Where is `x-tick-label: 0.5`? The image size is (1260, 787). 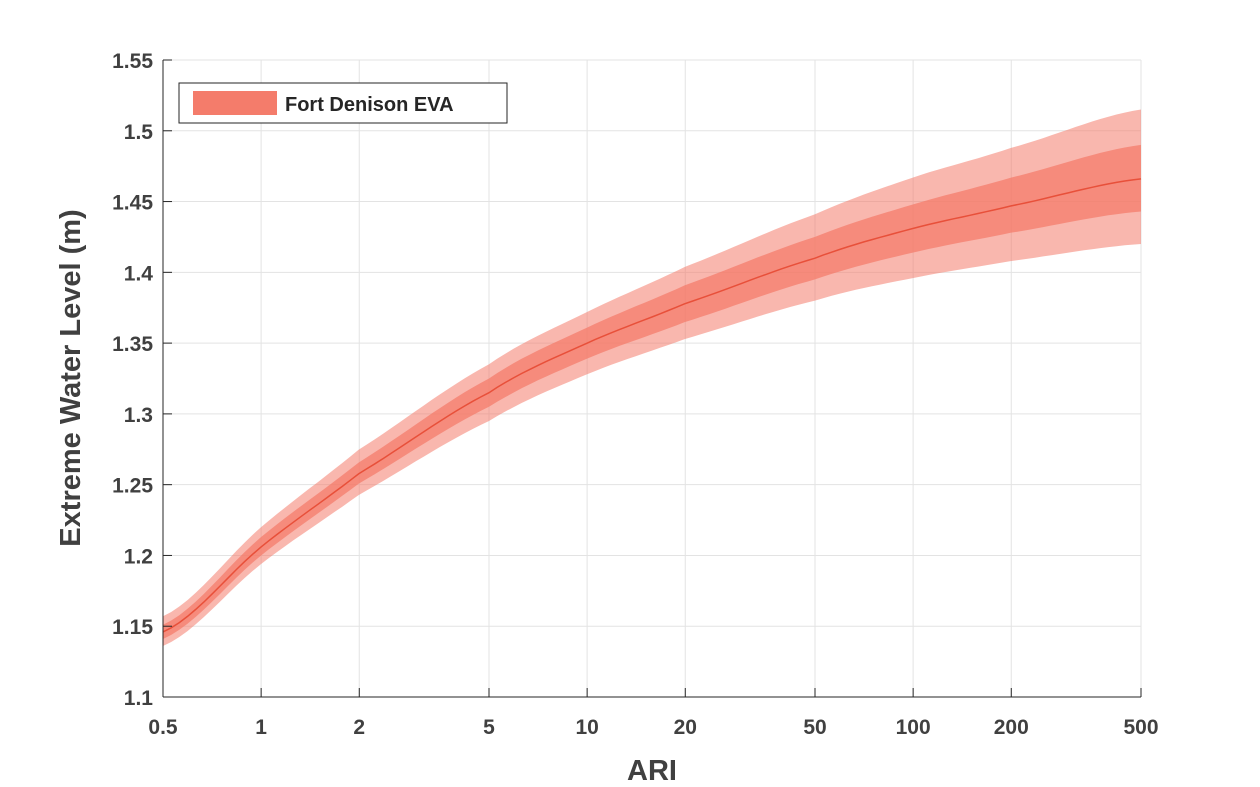
x-tick-label: 0.5 is located at coordinates (163, 727).